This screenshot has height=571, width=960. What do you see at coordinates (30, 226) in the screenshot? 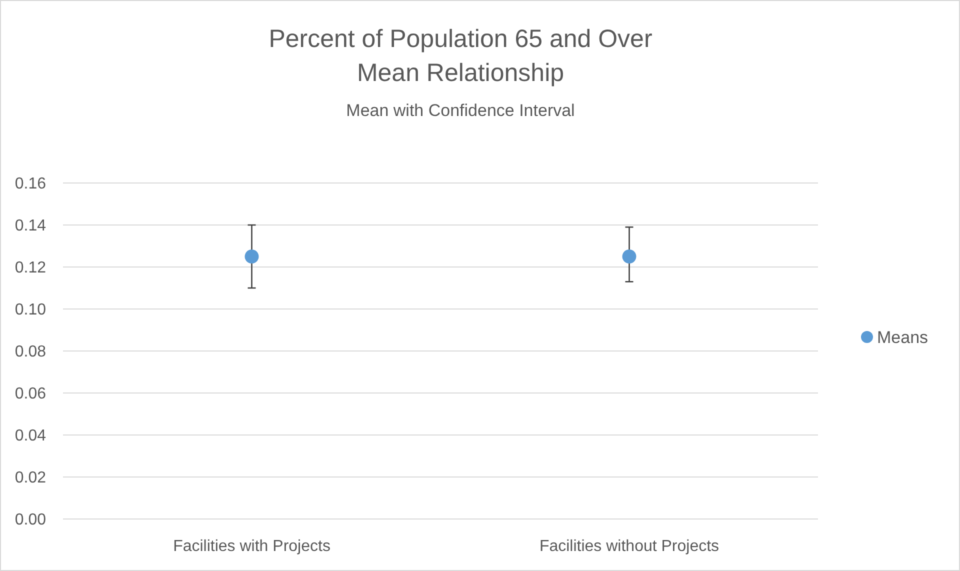
I see `y-tick-label: 0.14` at bounding box center [30, 226].